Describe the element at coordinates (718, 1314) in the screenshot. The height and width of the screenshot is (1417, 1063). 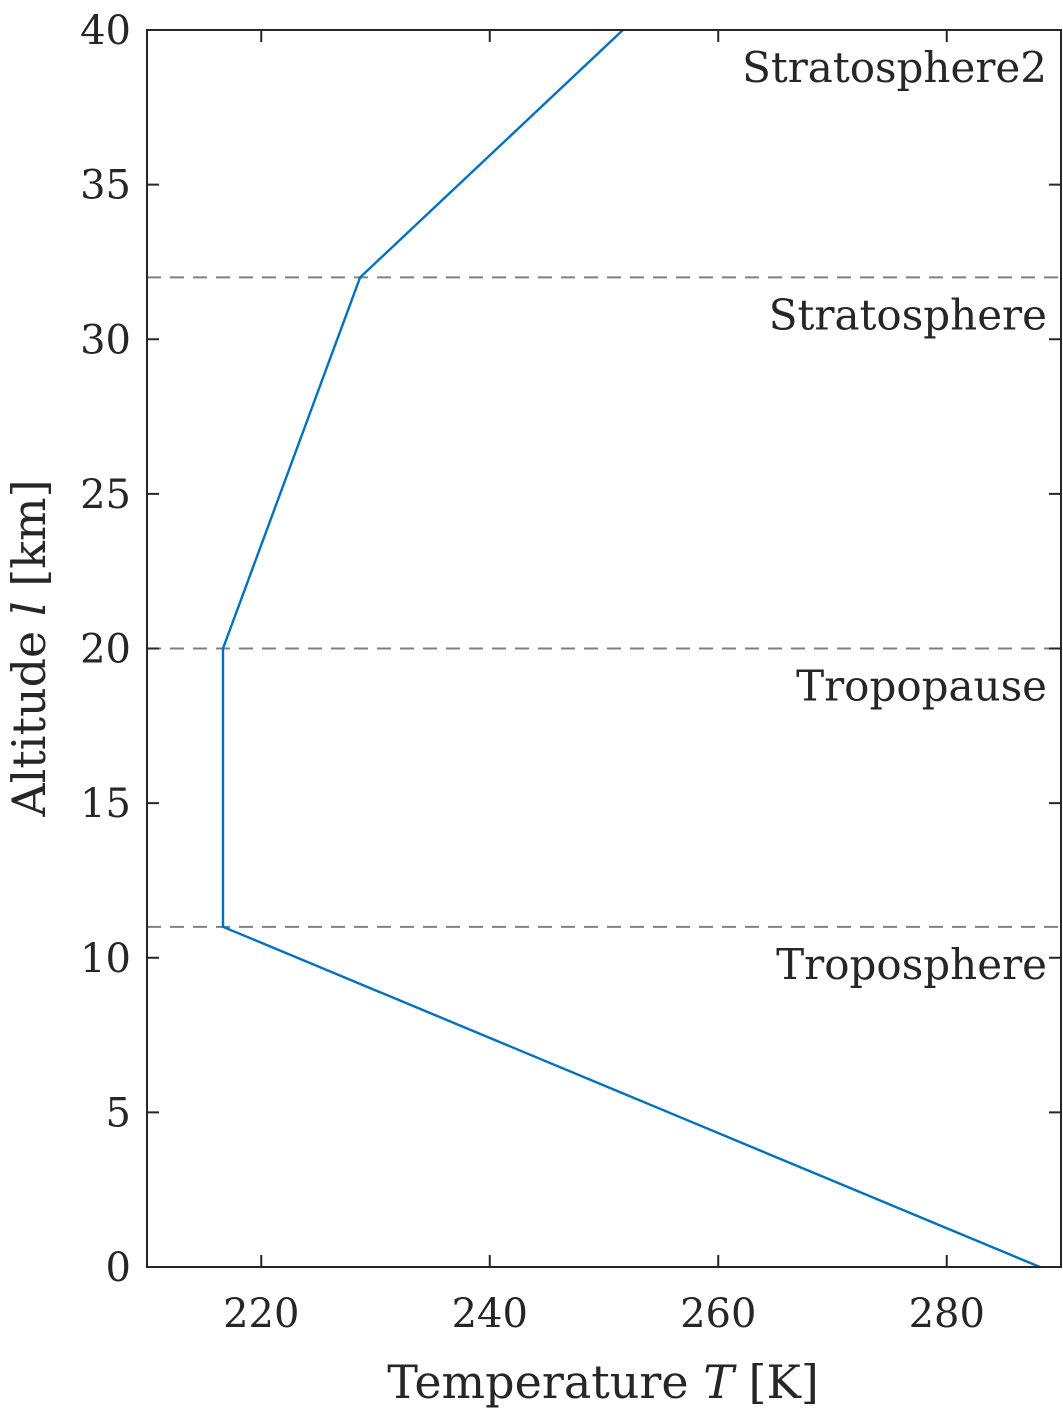
I see `x-tick-label: 260` at that location.